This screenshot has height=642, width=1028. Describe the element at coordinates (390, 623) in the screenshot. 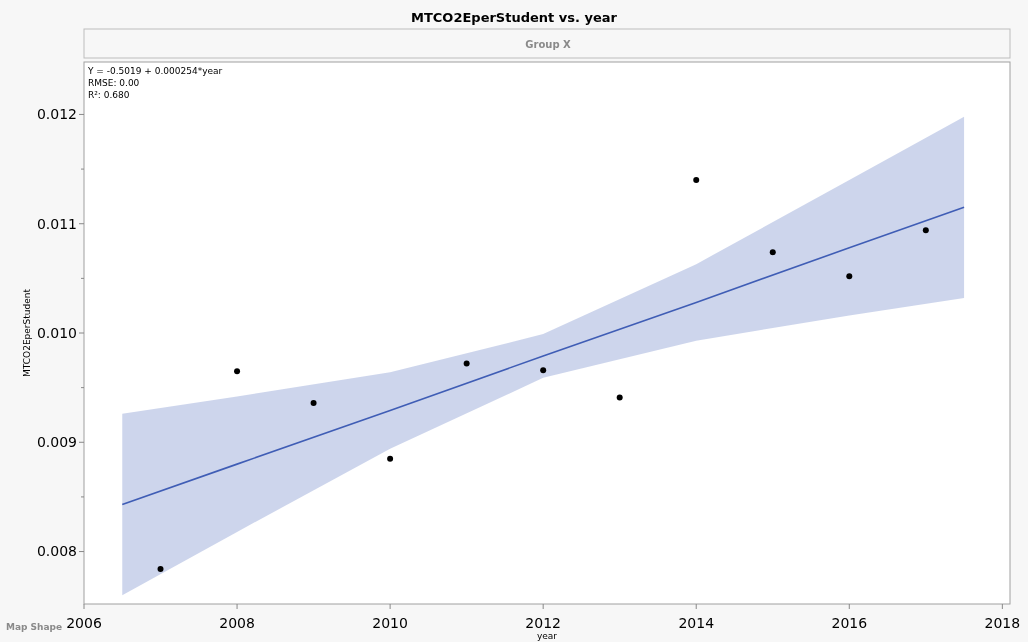

I see `x-tick-label: 2010` at that location.